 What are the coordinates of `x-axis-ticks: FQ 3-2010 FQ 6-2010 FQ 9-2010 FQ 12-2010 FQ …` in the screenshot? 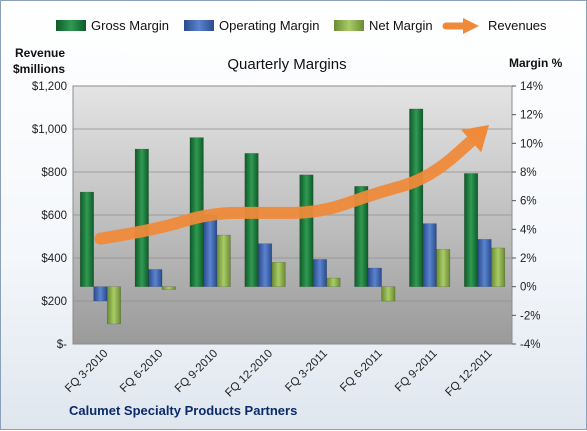 It's located at (278, 374).